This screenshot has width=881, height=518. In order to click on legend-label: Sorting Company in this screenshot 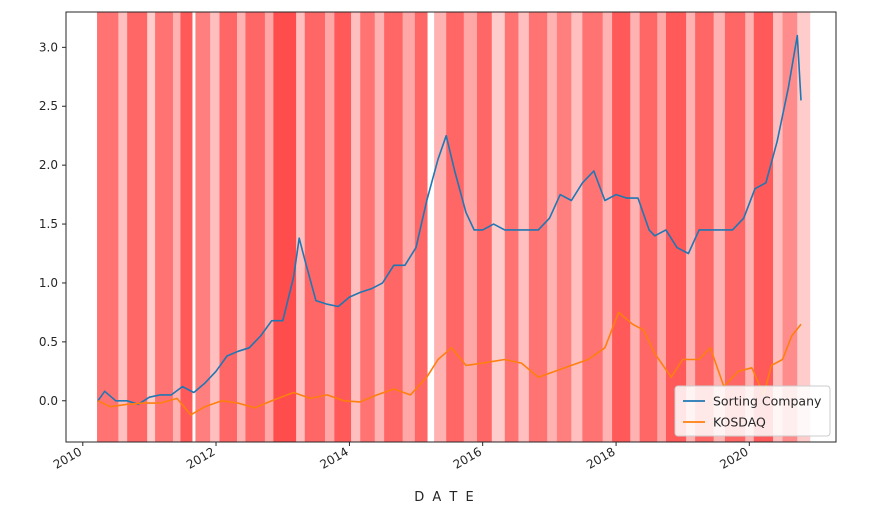, I will do `click(767, 401)`.